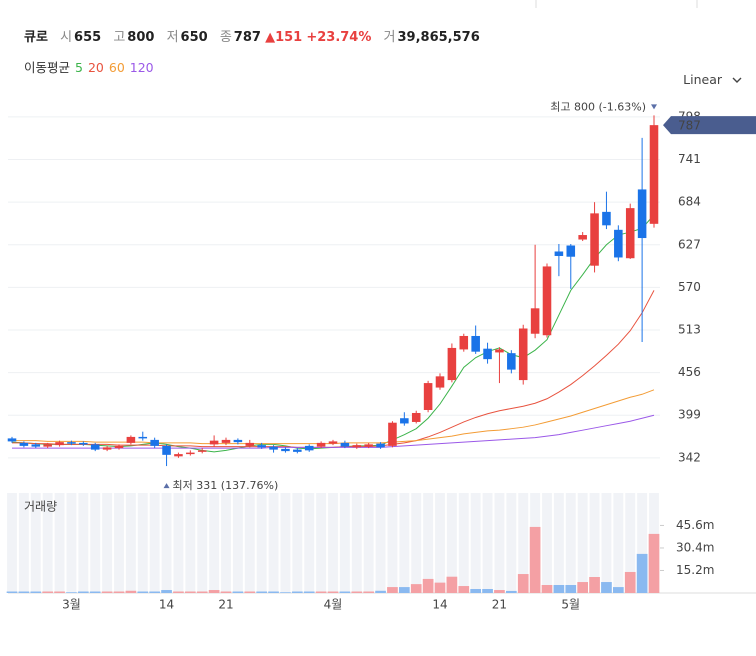 This screenshot has height=656, width=756. I want to click on chevron, so click(737, 80).